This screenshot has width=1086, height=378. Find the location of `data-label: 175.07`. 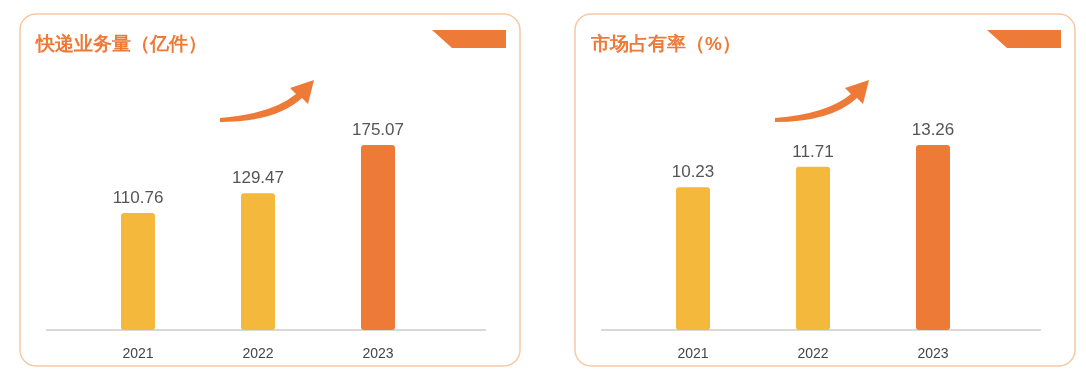

data-label: 175.07 is located at coordinates (378, 129).